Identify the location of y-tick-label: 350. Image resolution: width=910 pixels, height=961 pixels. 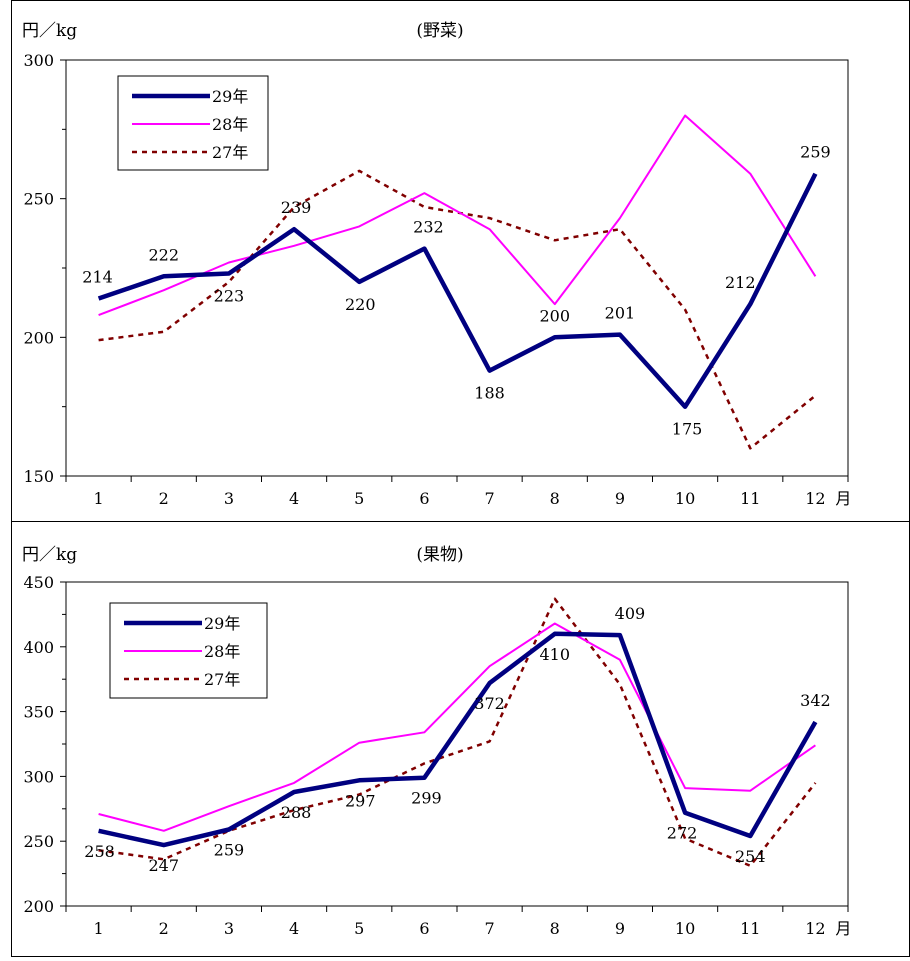
(38, 712).